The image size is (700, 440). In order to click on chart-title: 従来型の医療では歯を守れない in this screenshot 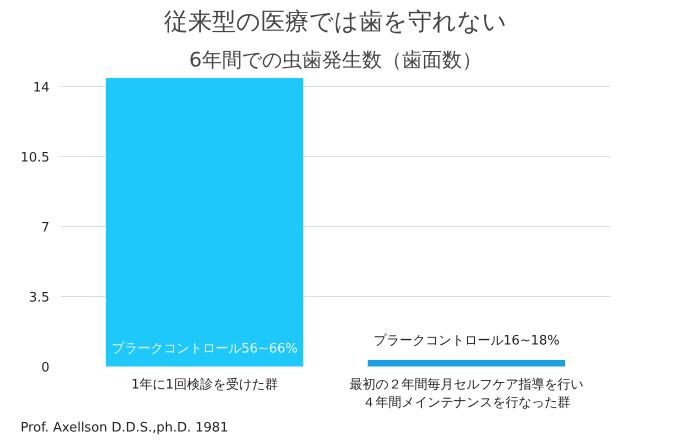, I will do `click(335, 22)`.